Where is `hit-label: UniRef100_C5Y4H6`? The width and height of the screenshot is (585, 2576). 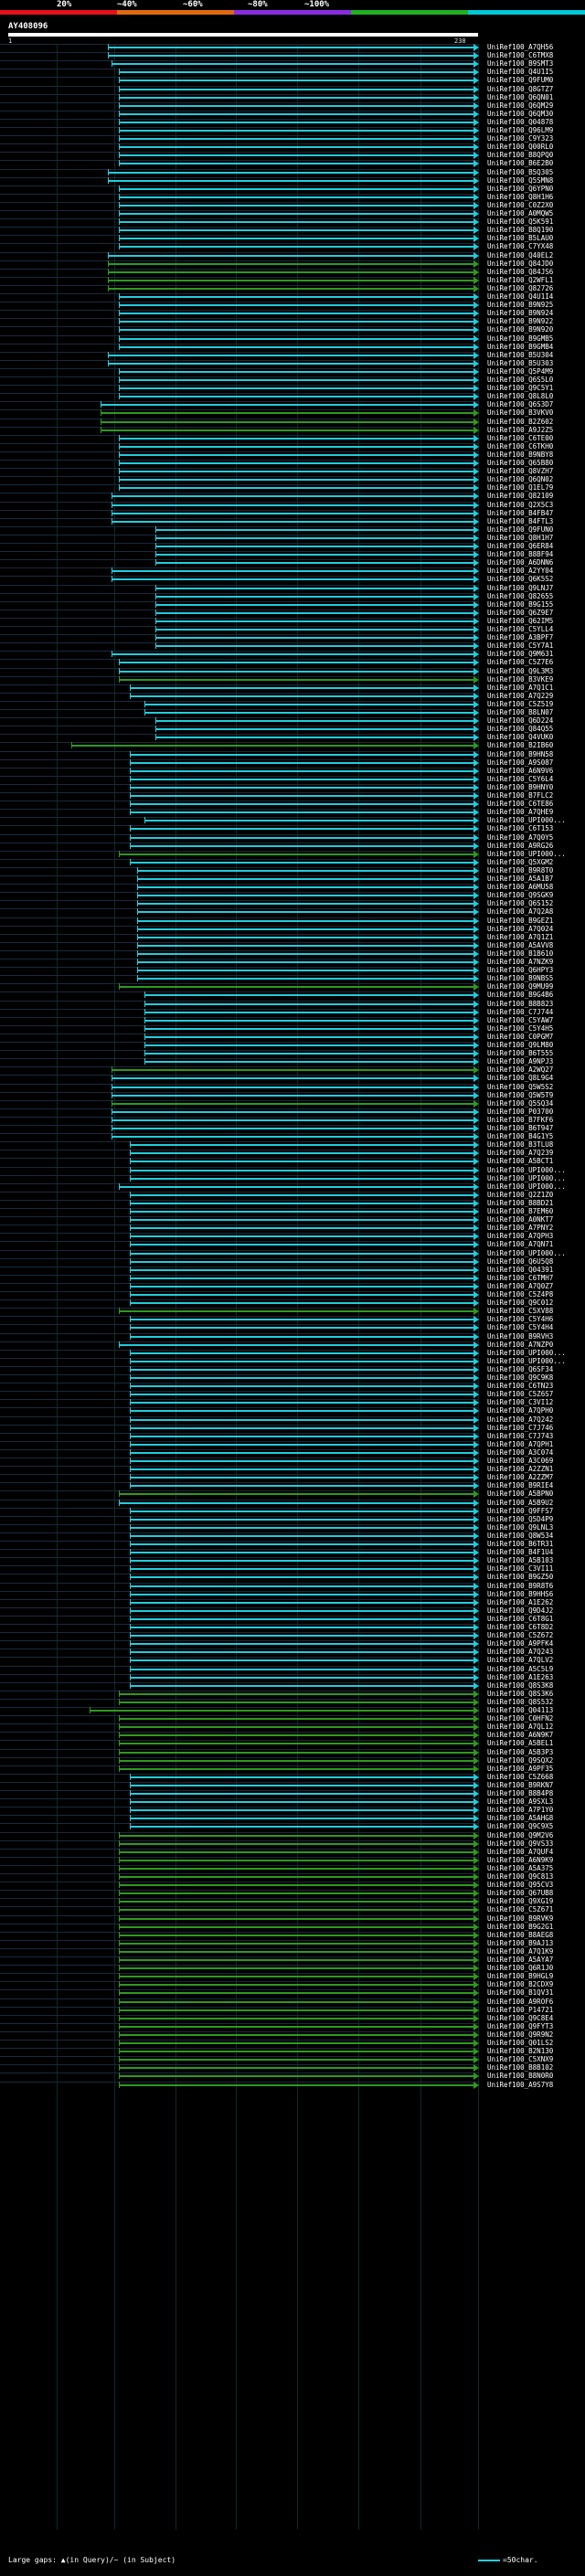
hit-label: UniRef100_C5Y4H6 is located at coordinates (520, 1319).